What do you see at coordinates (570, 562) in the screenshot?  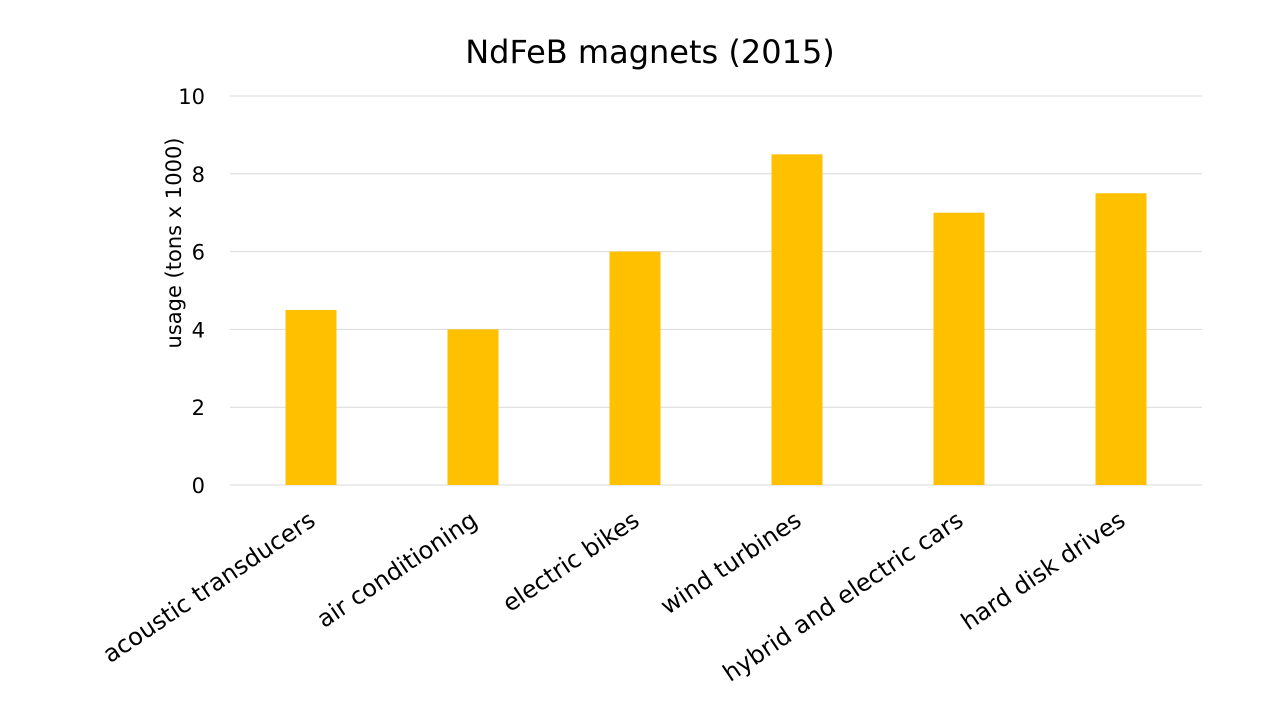 I see `x-category-label: electric bikes` at bounding box center [570, 562].